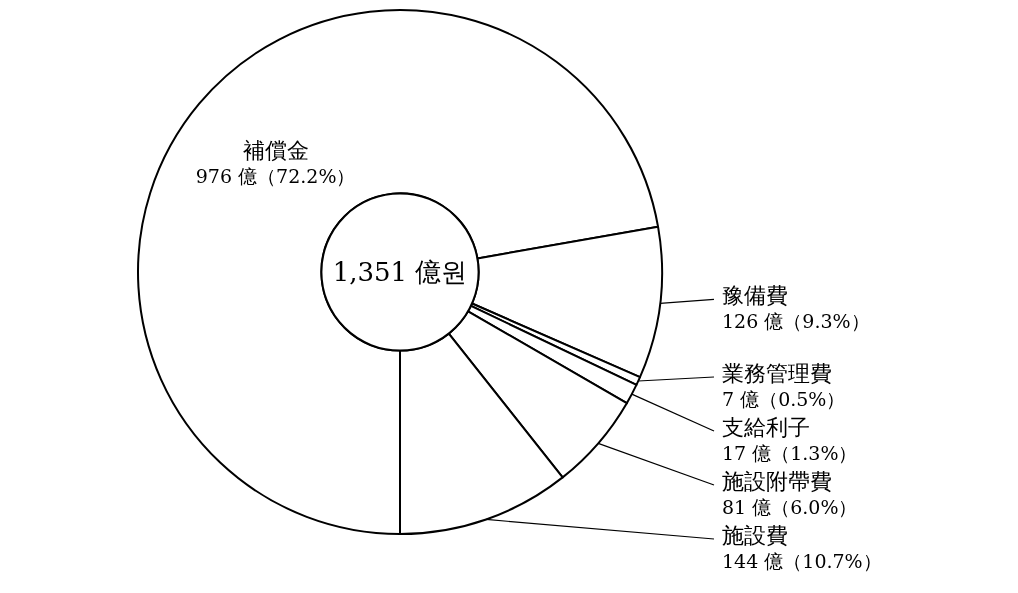 The image size is (1018, 593). I want to click on data-label: 144 億（10.7%）, so click(802, 560).